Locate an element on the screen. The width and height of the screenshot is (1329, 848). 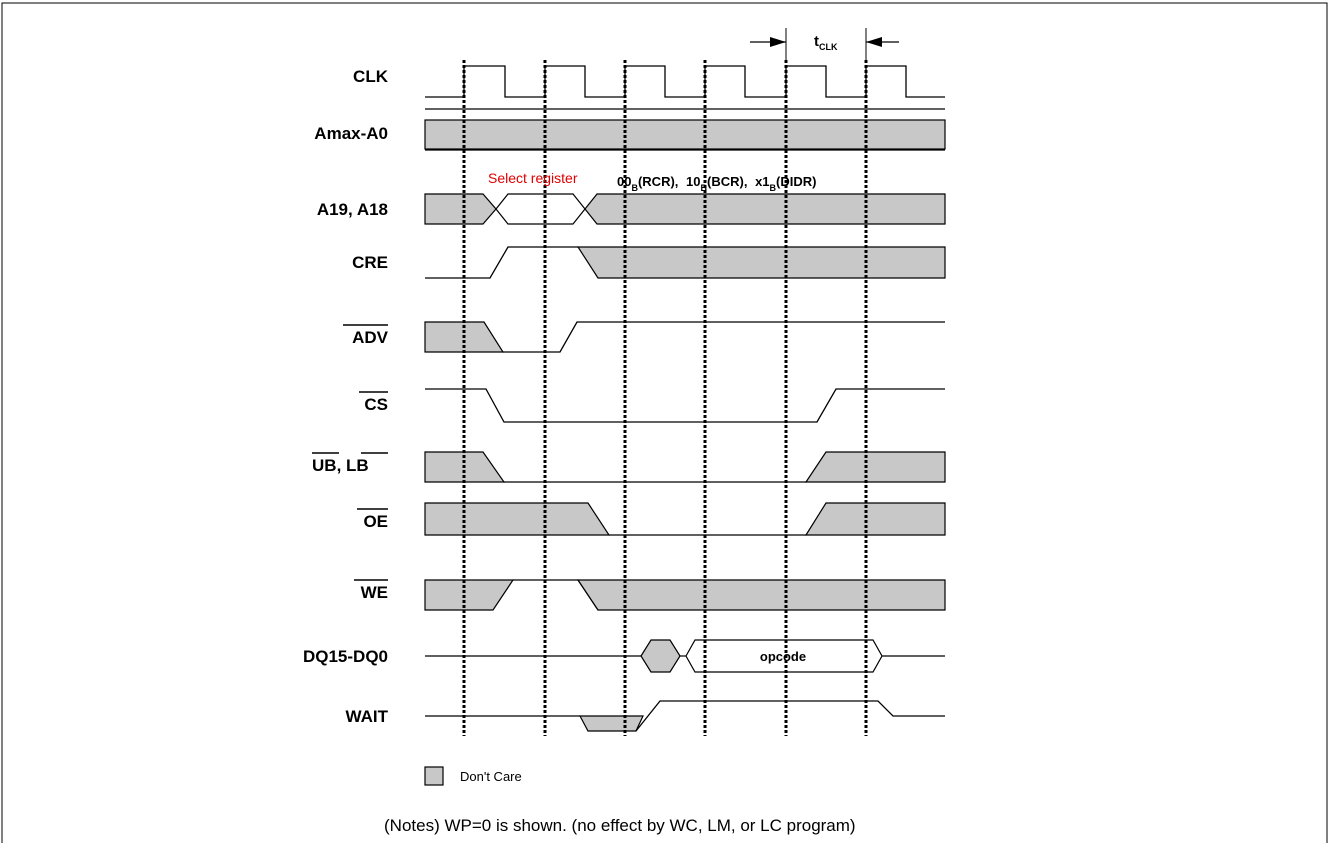
oe-waveform is located at coordinates (685, 519).